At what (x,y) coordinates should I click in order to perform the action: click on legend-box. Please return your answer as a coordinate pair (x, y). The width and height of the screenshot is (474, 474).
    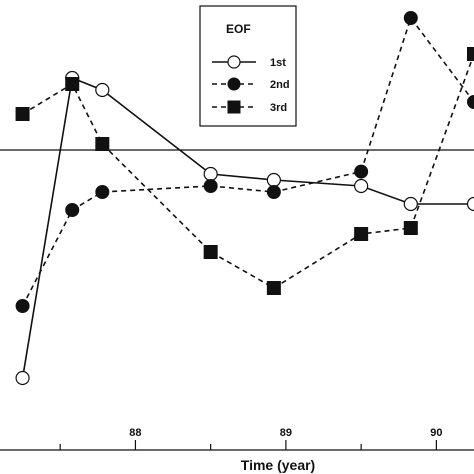
    Looking at the image, I should click on (248, 66).